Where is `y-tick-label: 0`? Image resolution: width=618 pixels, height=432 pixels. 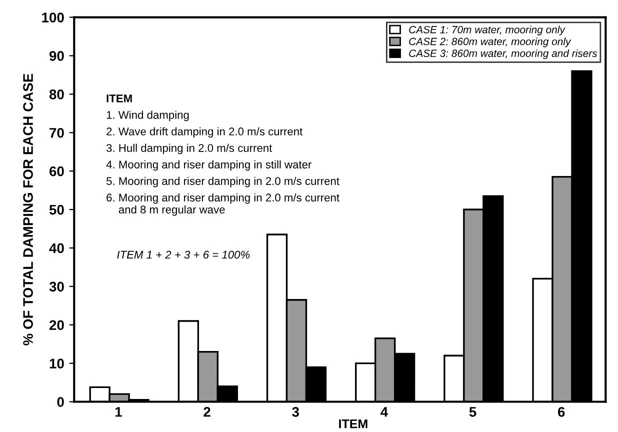 y-tick-label: 0 is located at coordinates (60, 402).